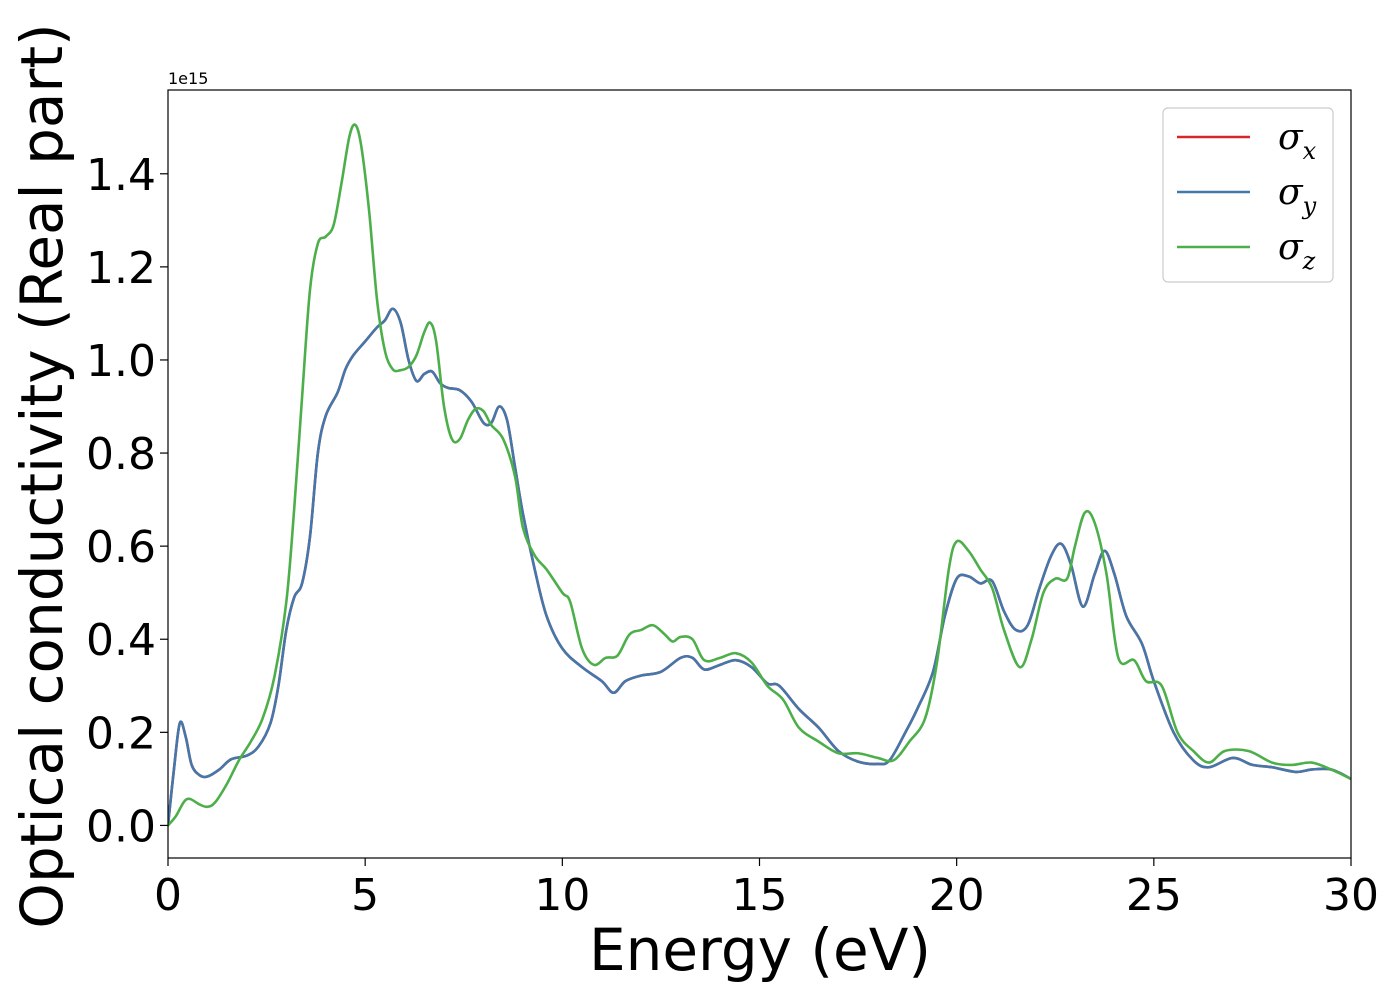 The width and height of the screenshot is (1400, 1000). Describe the element at coordinates (1309, 261) in the screenshot. I see `legend-subscript: z` at that location.